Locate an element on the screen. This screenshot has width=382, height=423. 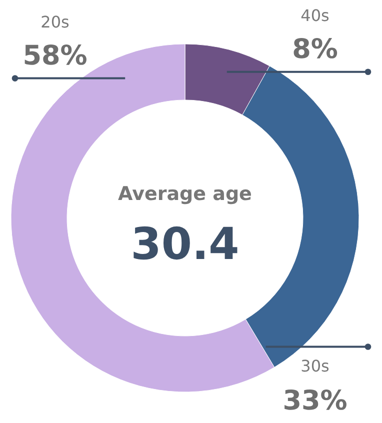
slice-label: 20s is located at coordinates (55, 22).